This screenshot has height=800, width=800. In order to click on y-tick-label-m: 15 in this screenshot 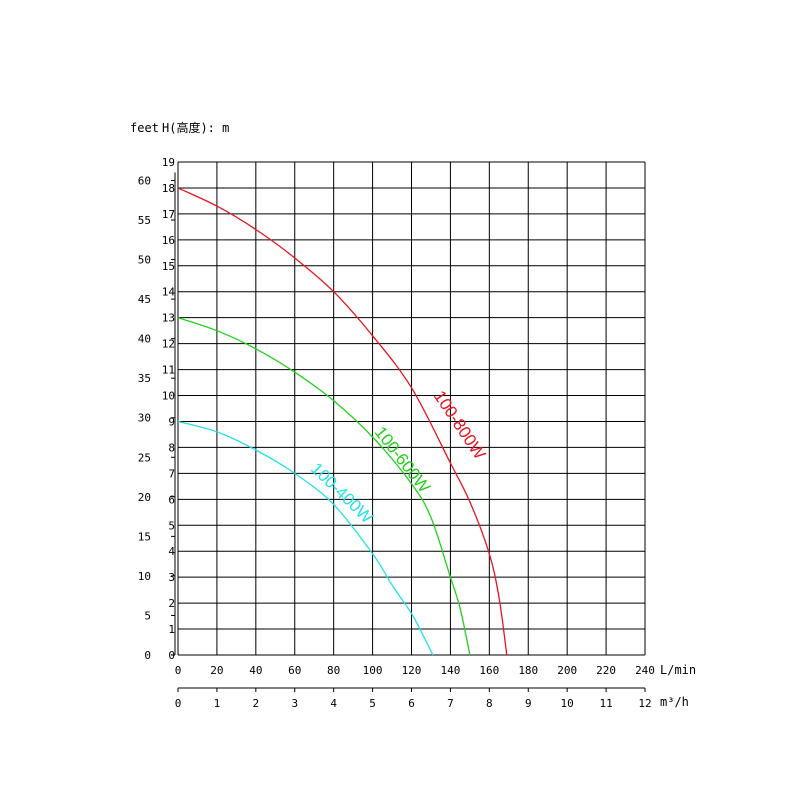, I will do `click(168, 266)`.